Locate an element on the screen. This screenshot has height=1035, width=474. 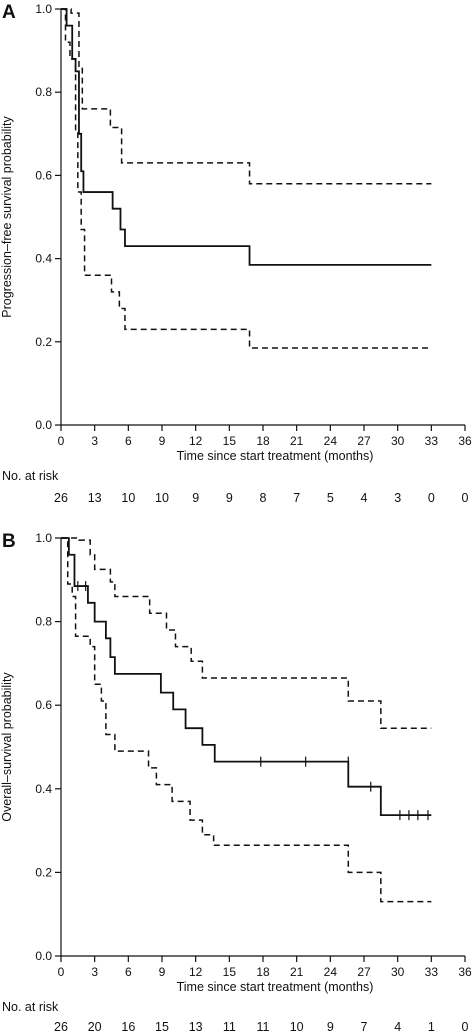
at-risk-count: 20 is located at coordinates (95, 1027).